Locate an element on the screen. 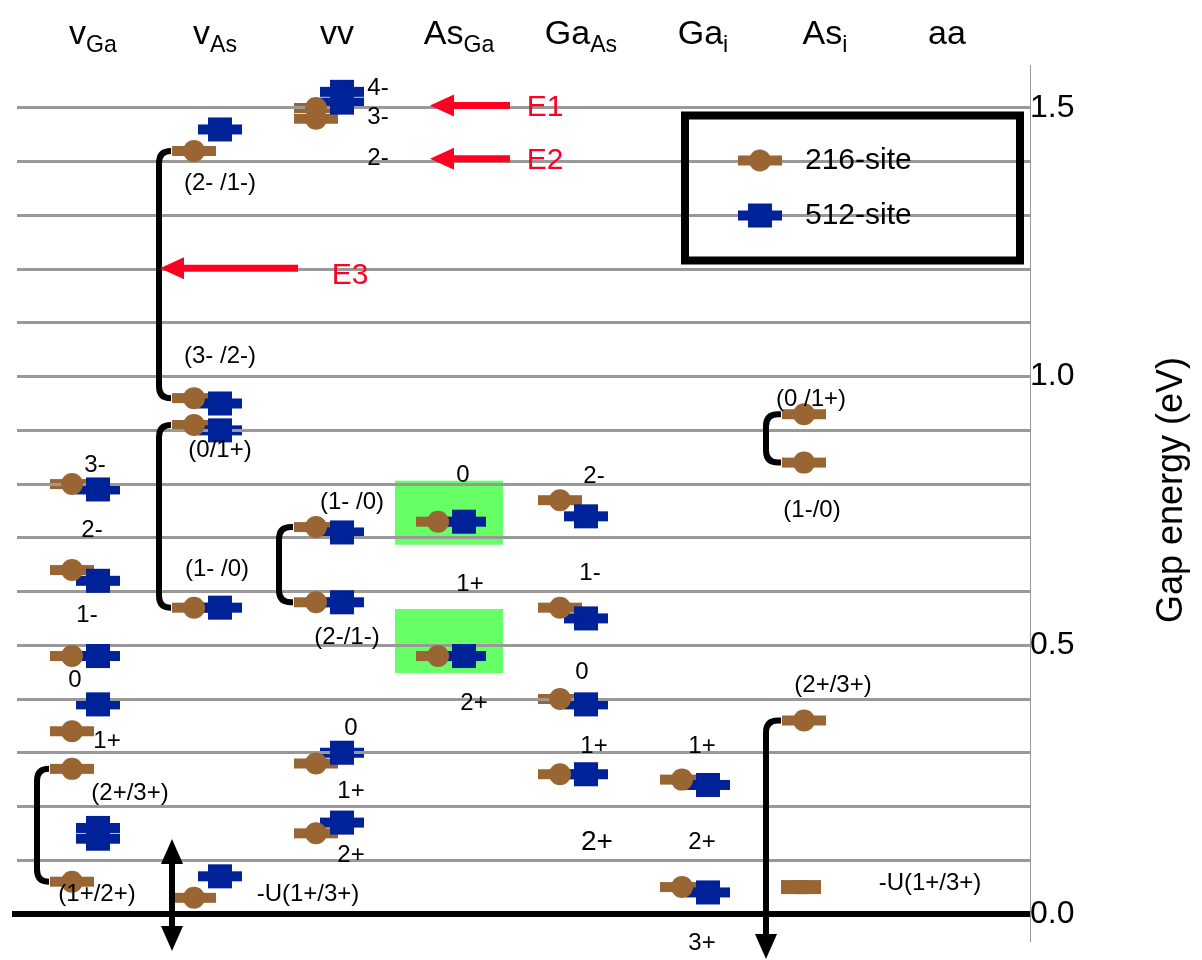 This screenshot has height=960, width=1202. annotation: (2-/1-) is located at coordinates (347, 636).